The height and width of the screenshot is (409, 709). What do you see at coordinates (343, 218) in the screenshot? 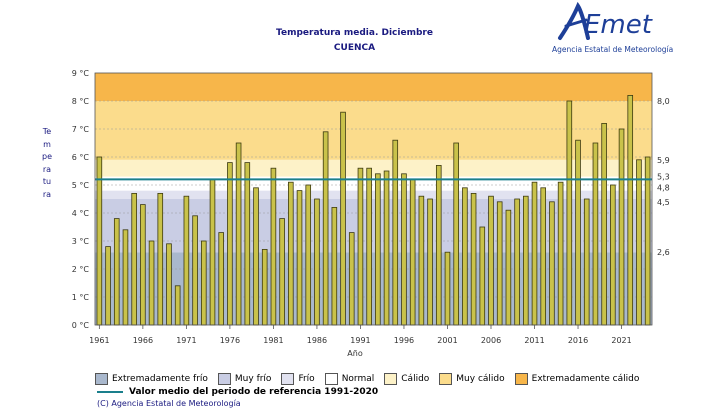
I see `bar-1989` at bounding box center [343, 218].